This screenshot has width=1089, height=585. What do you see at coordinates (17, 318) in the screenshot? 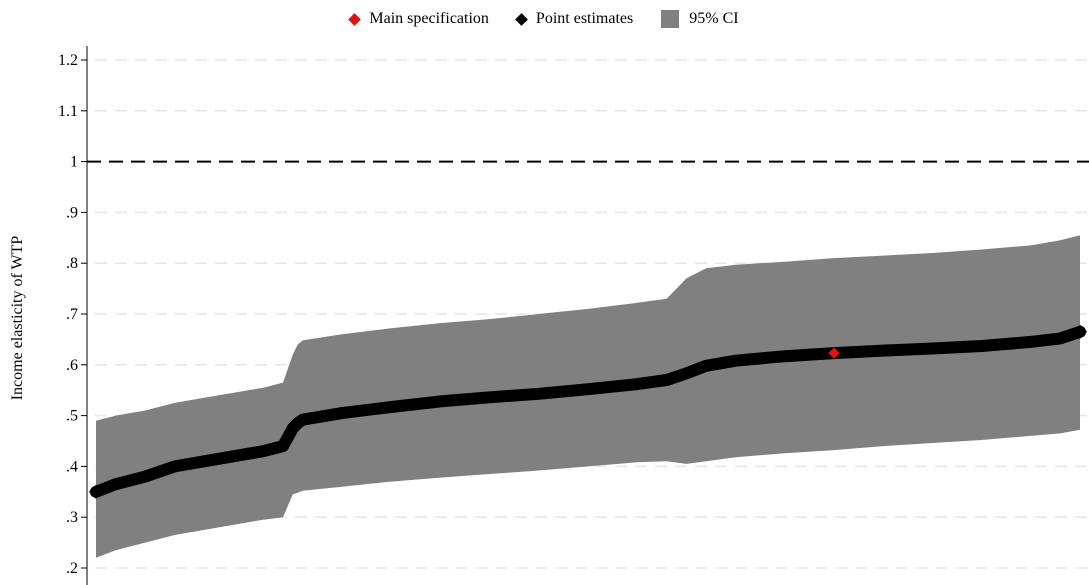
I see `y-axis-title: Income elasticity of WTP` at bounding box center [17, 318].